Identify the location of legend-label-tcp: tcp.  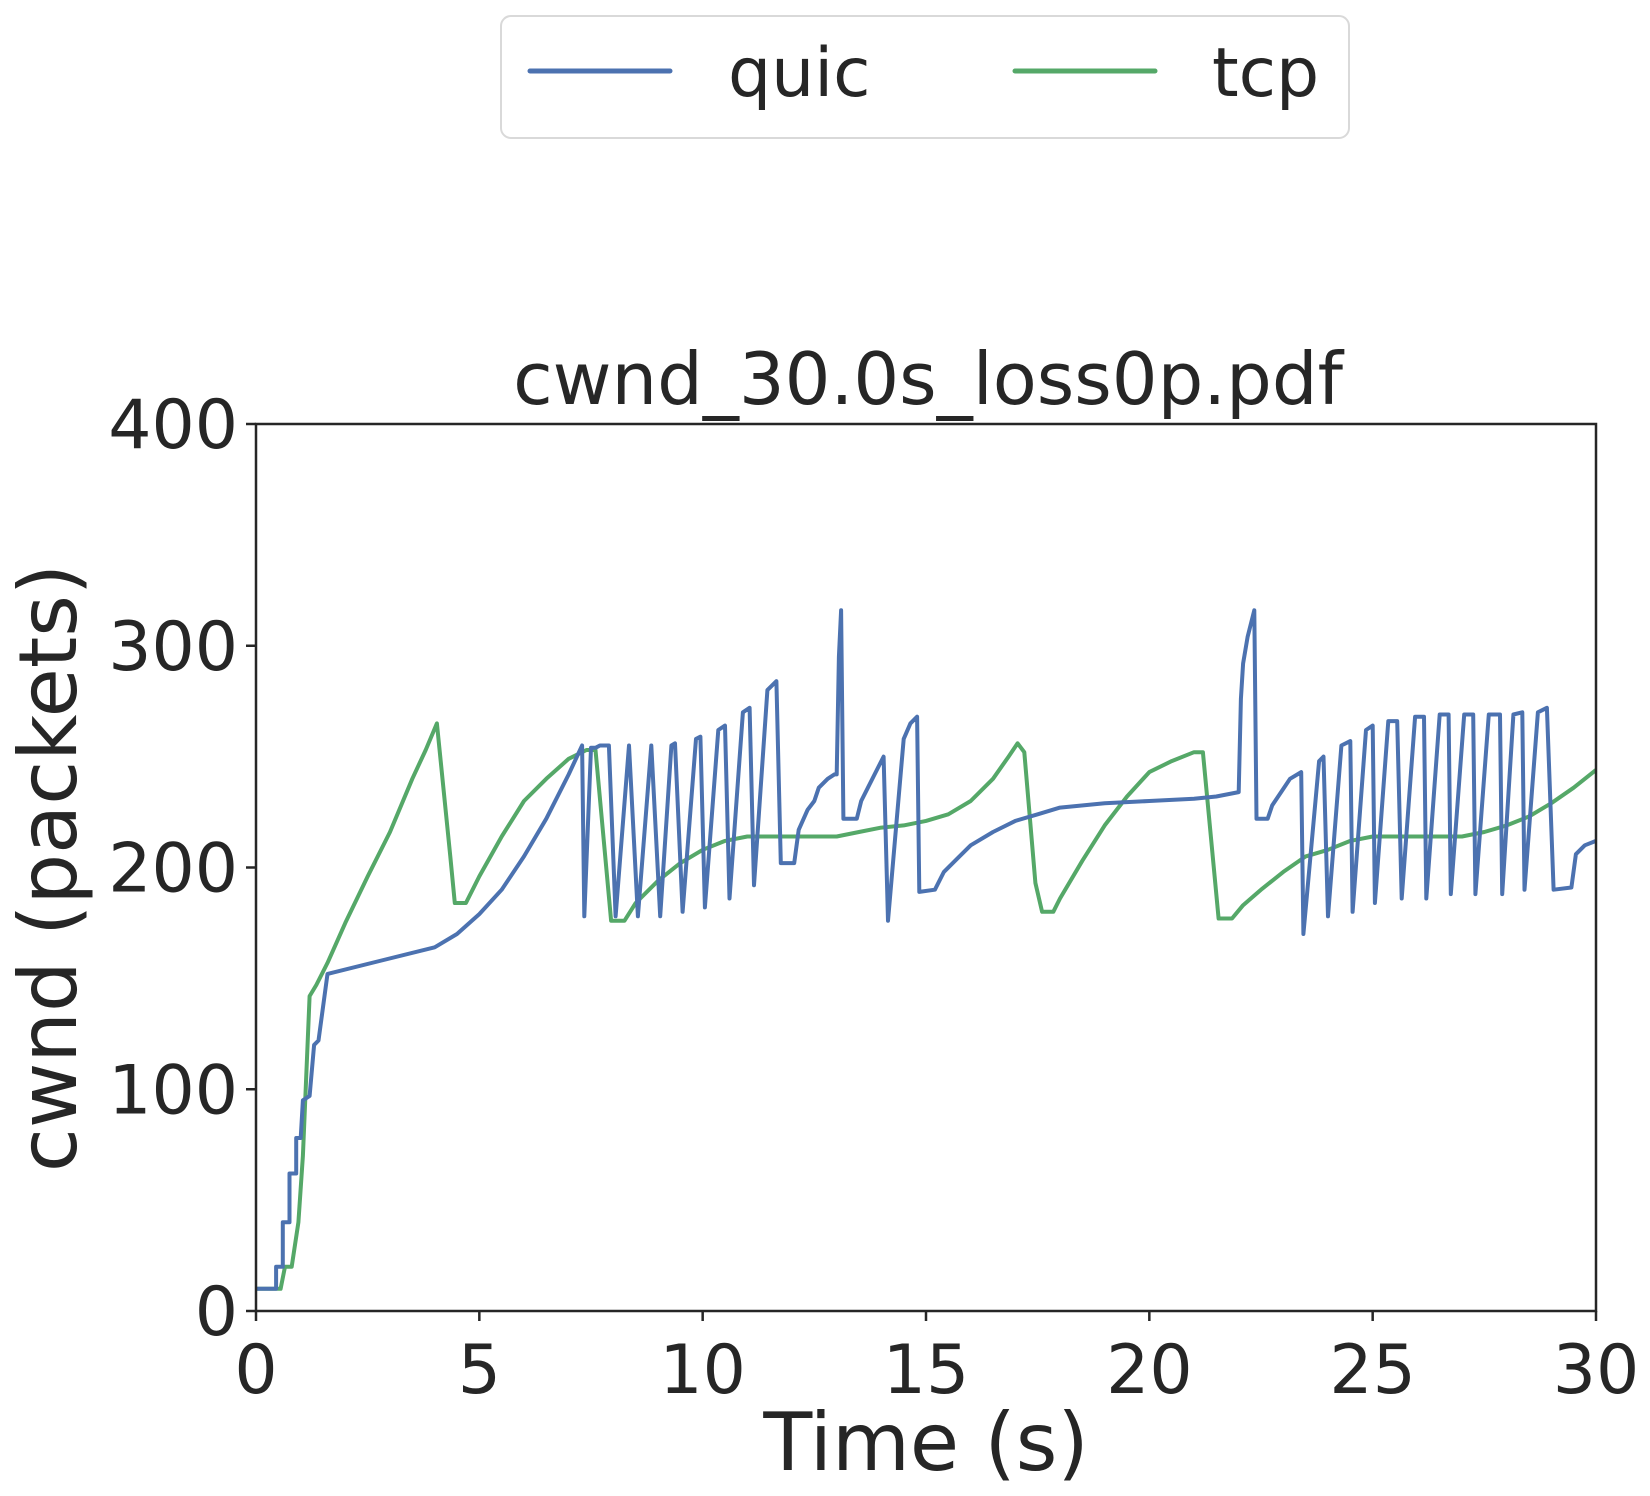
(1265, 73).